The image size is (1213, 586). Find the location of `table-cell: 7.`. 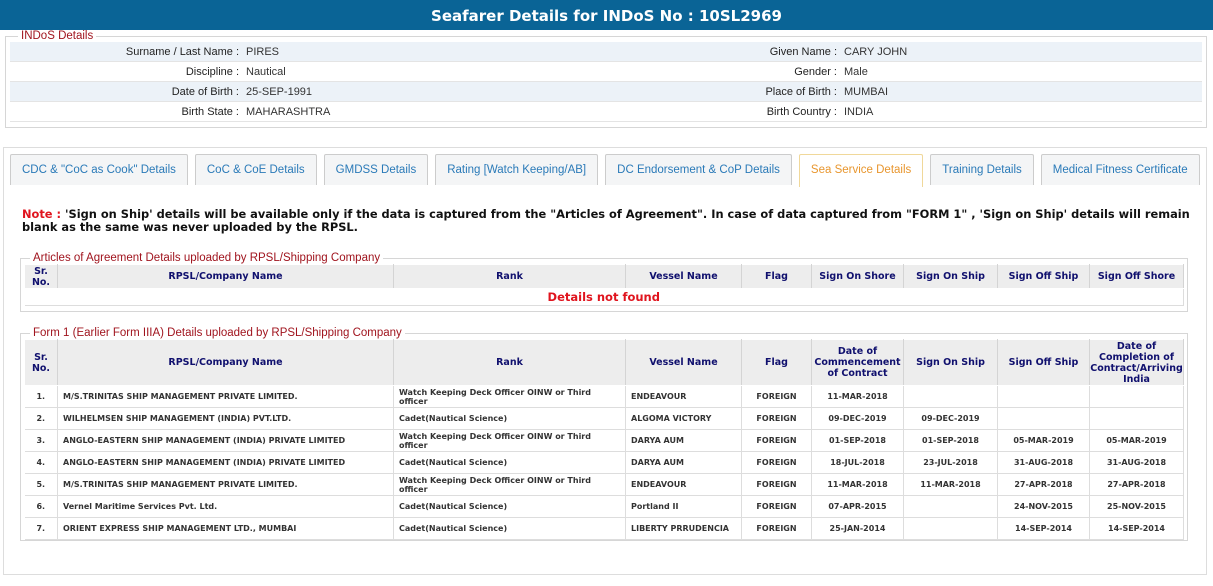

table-cell: 7. is located at coordinates (41, 528).